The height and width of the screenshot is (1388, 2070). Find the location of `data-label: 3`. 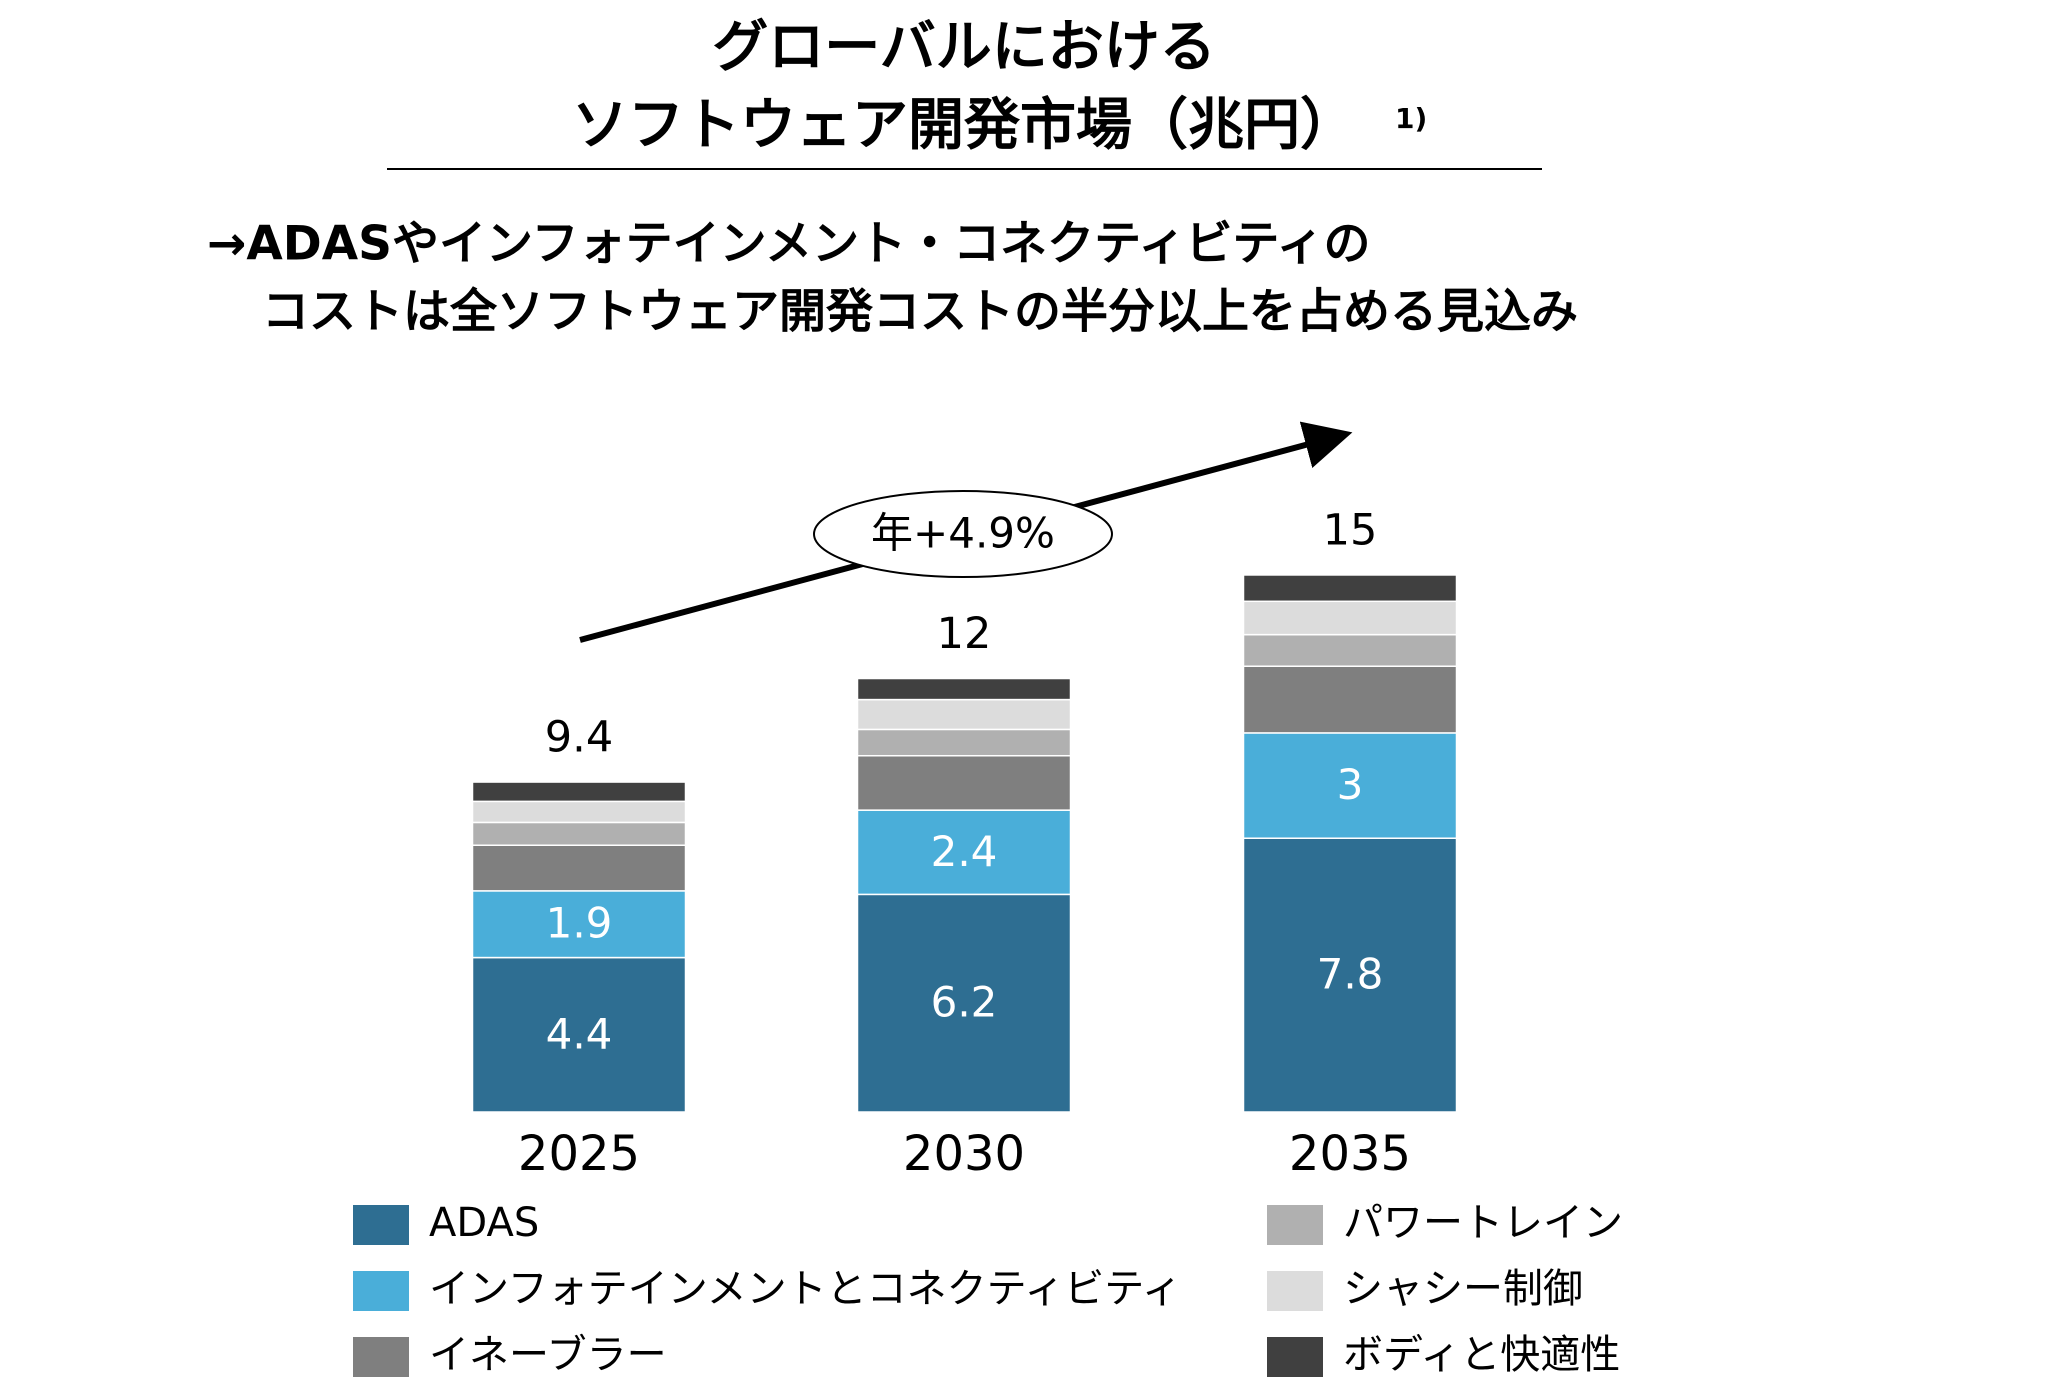

data-label: 3 is located at coordinates (1350, 784).